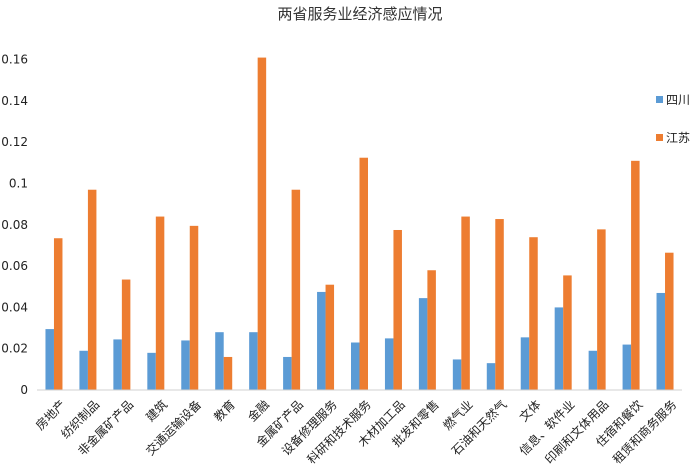 This screenshot has height=473, width=697. I want to click on y-axis: 0 0.02 0.04 0.06 0.08 0.1 0.12 0.14 0.16, so click(14, 225).